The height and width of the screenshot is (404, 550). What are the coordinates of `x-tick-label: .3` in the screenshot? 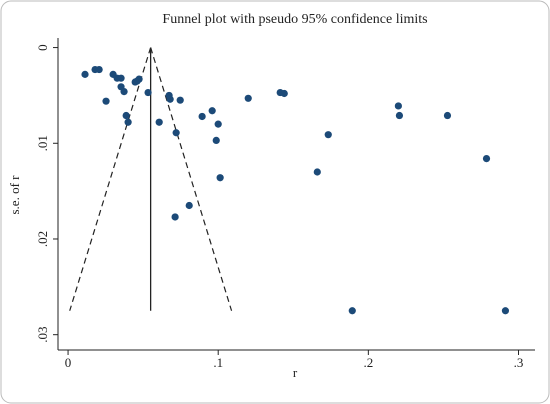 It's located at (519, 362).